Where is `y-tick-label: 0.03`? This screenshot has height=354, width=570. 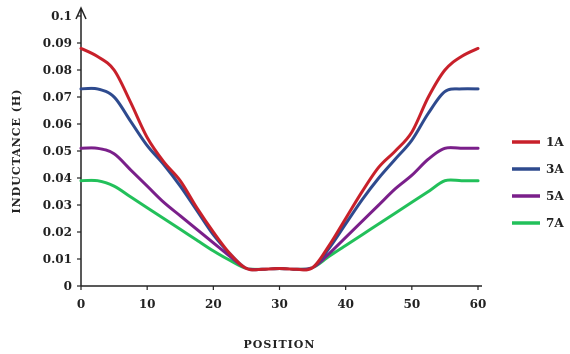
y-tick-label: 0.03 is located at coordinates (57, 205).